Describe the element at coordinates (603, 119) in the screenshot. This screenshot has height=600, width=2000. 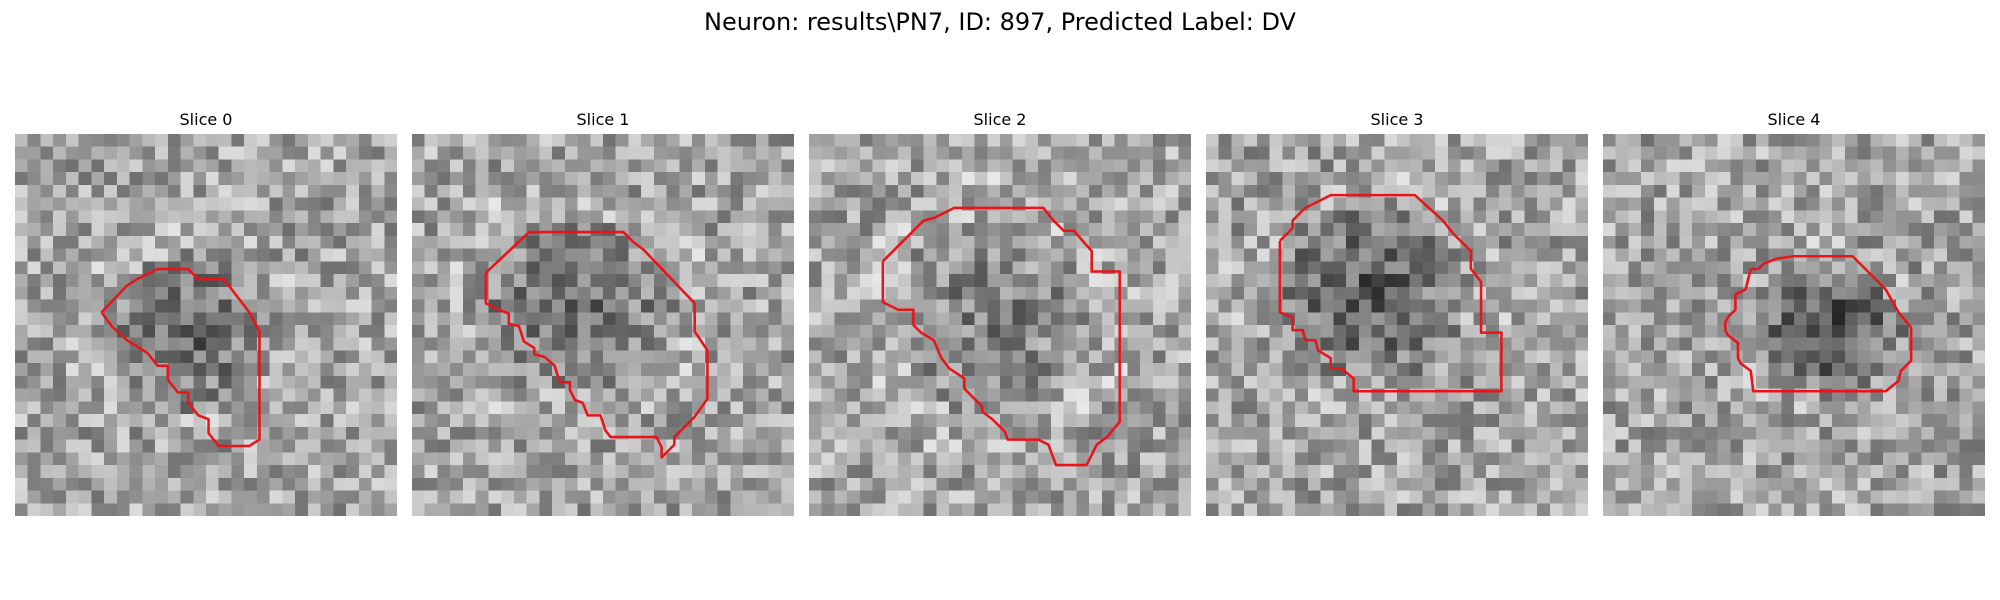
I see `slice-title: Slice 1` at that location.